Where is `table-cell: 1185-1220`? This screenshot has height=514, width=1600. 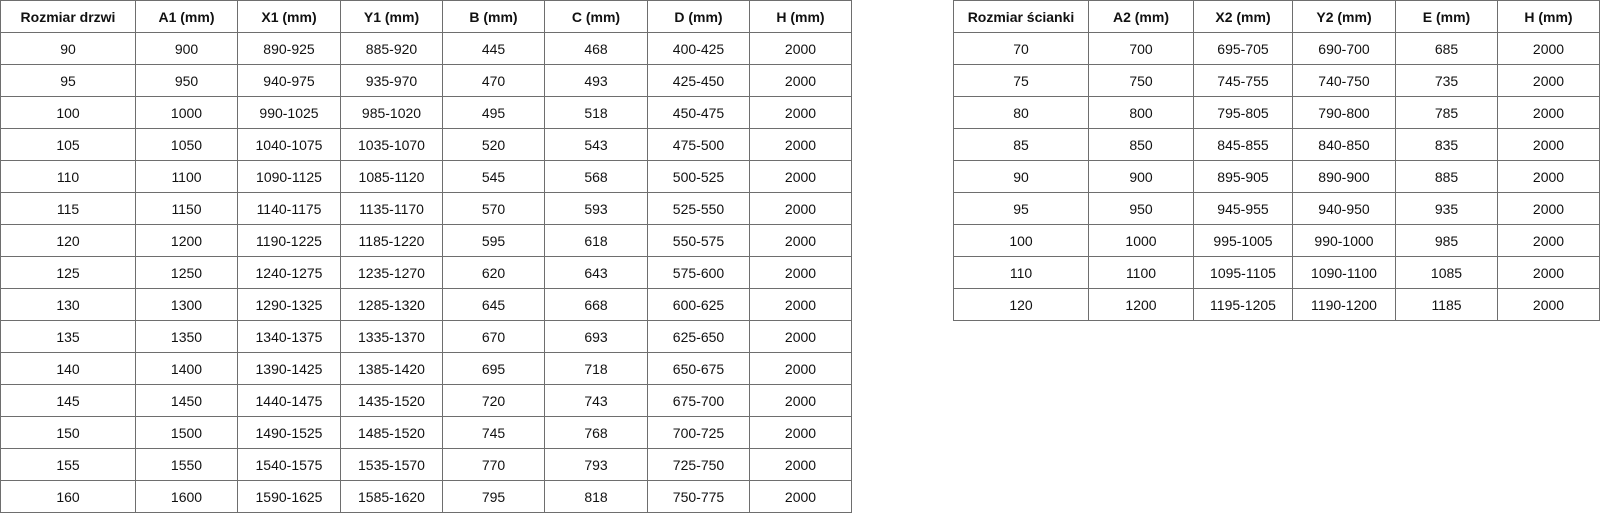
table-cell: 1185-1220 is located at coordinates (391, 240).